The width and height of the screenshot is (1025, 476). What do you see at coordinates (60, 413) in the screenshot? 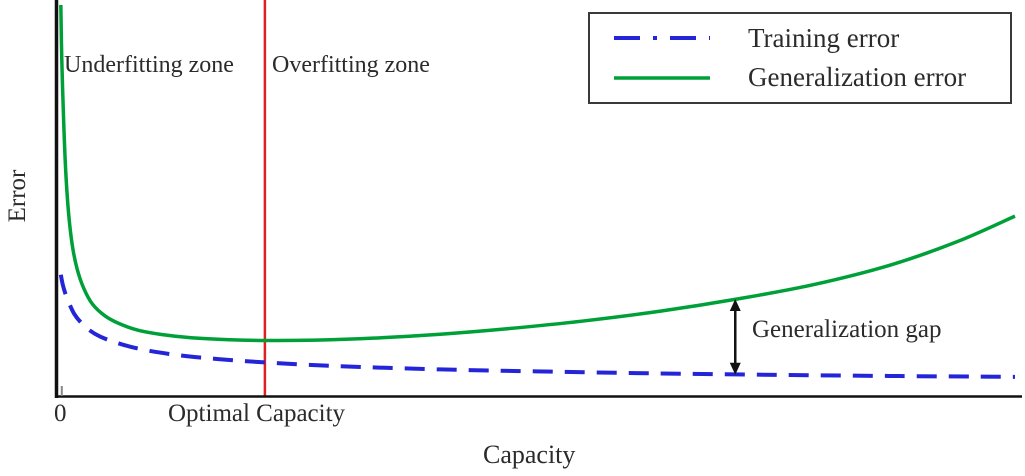
I see `x-tick-zero-label: 0` at bounding box center [60, 413].